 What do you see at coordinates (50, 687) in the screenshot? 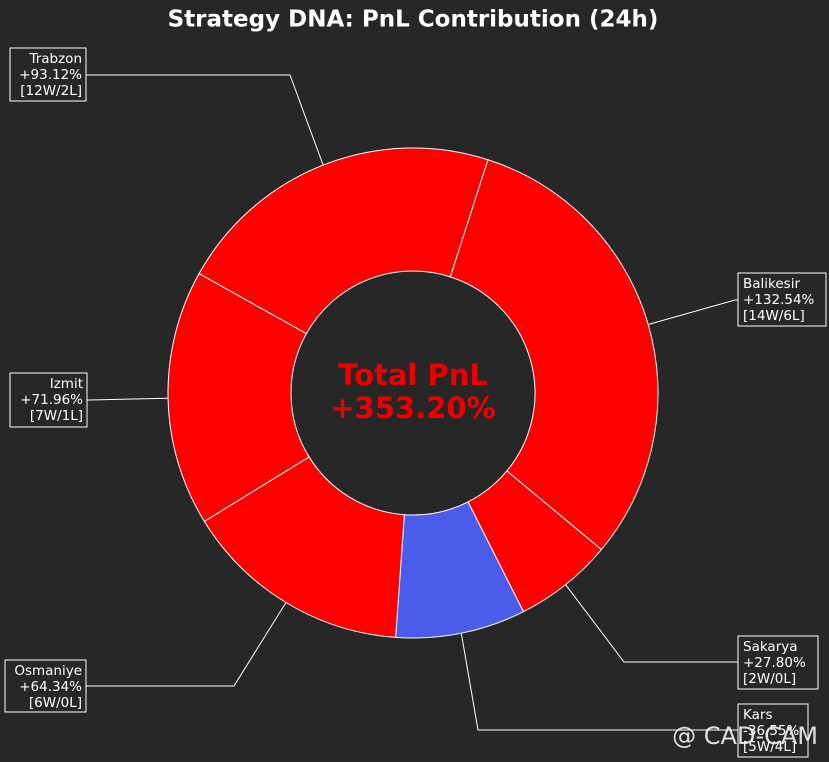
I see `label-value: +64.34%` at bounding box center [50, 687].